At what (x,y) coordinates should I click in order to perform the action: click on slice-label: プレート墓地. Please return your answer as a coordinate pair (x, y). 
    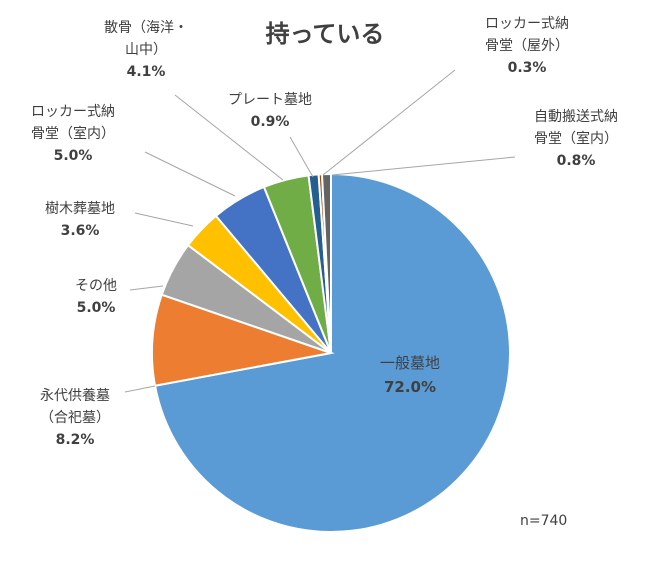
    Looking at the image, I should click on (270, 100).